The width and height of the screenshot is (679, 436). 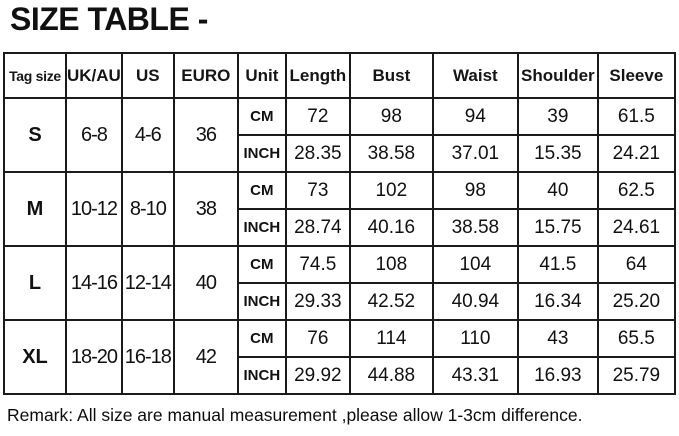 What do you see at coordinates (317, 116) in the screenshot?
I see `cell-cm-length: 72` at bounding box center [317, 116].